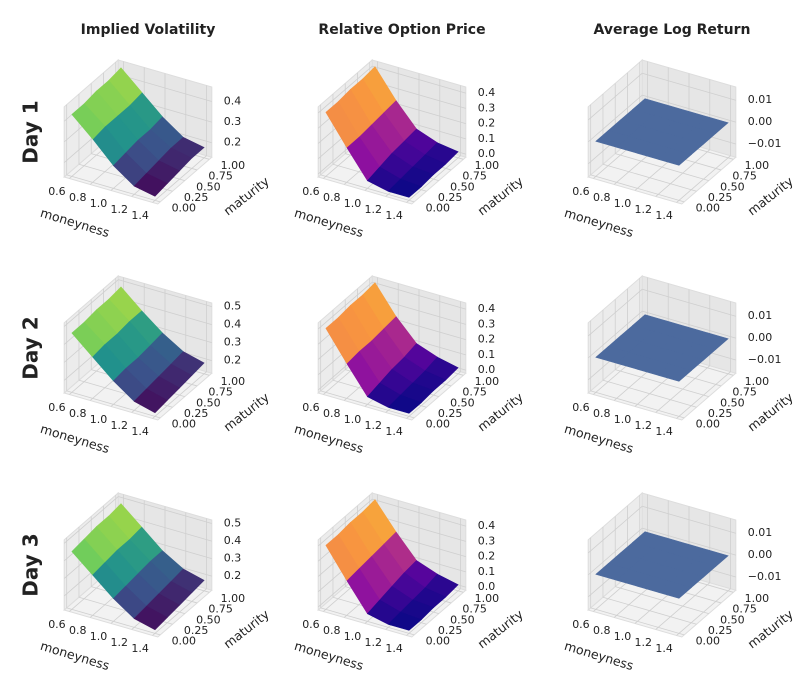 Image resolution: width=793 pixels, height=689 pixels. Describe the element at coordinates (487, 138) in the screenshot. I see `z-tick-label: 0.1` at that location.